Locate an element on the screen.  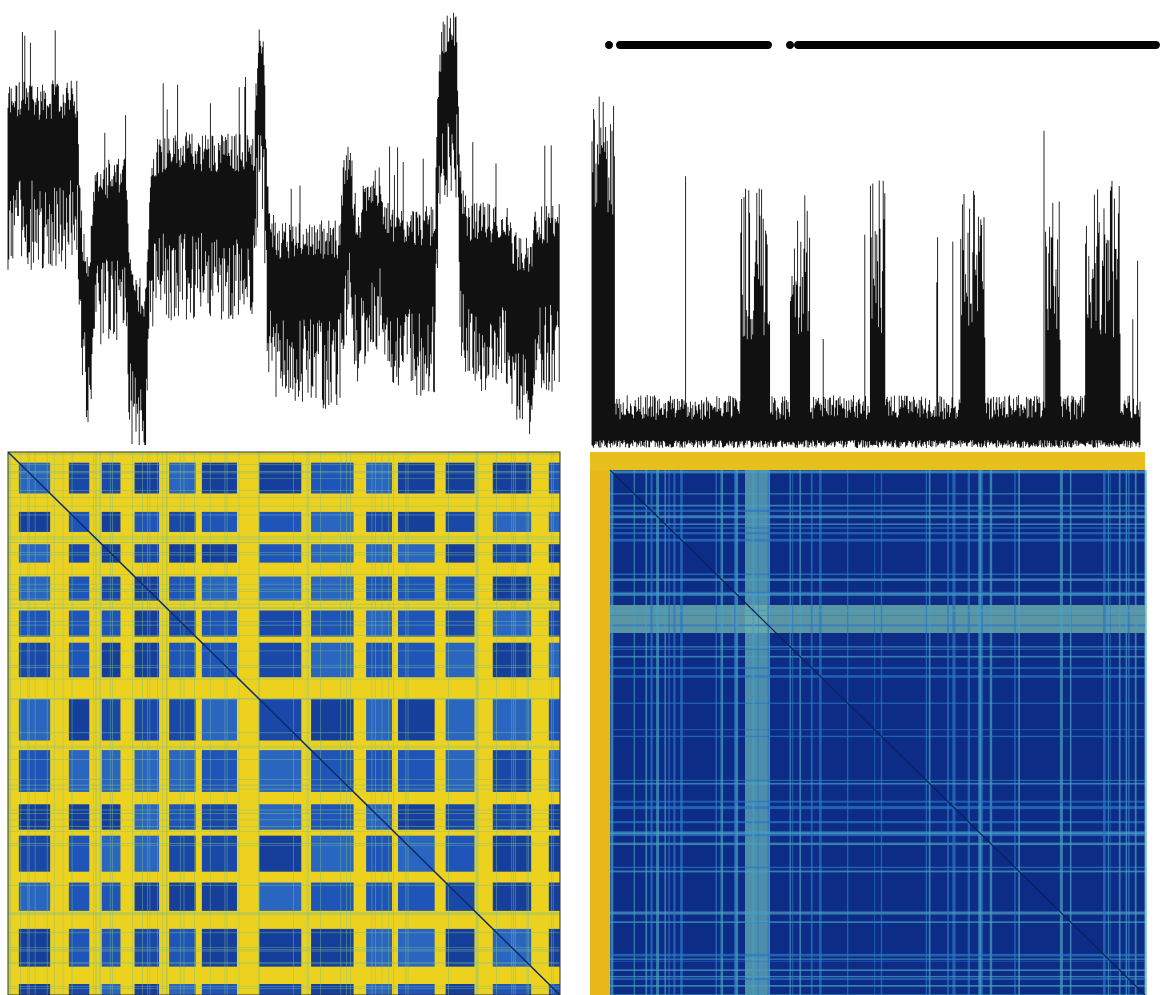
right-segment-bar is located at coordinates (882, 45).